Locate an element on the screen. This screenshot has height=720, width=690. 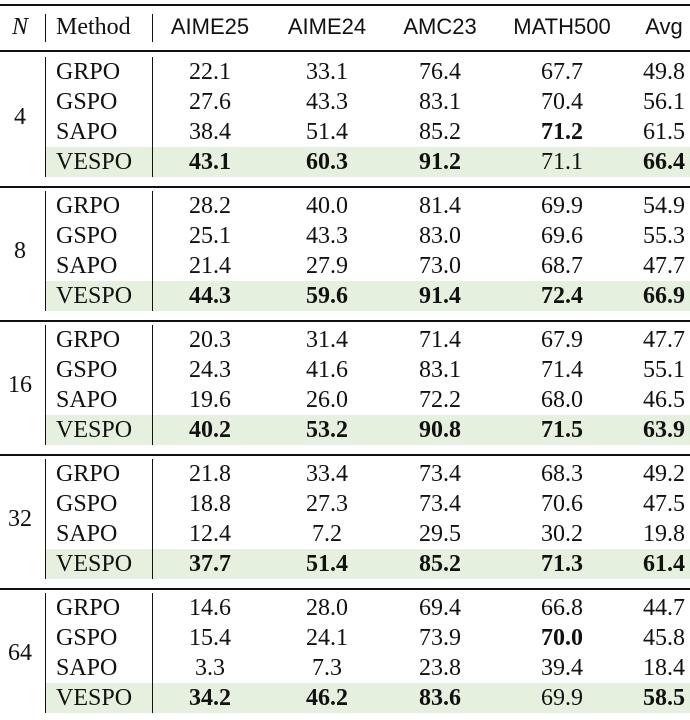
header-rule is located at coordinates (345, 51).